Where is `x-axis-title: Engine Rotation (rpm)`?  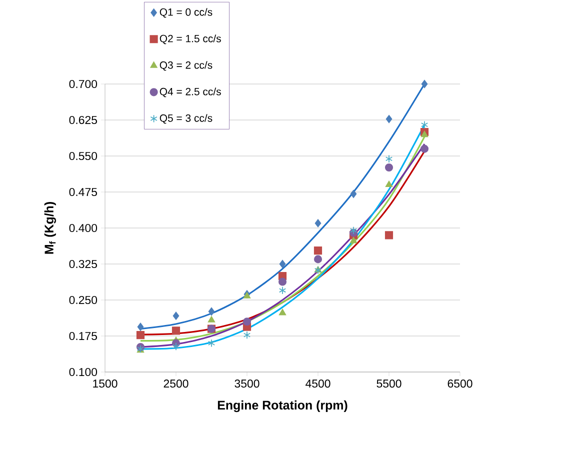 x-axis-title: Engine Rotation (rpm) is located at coordinates (283, 406).